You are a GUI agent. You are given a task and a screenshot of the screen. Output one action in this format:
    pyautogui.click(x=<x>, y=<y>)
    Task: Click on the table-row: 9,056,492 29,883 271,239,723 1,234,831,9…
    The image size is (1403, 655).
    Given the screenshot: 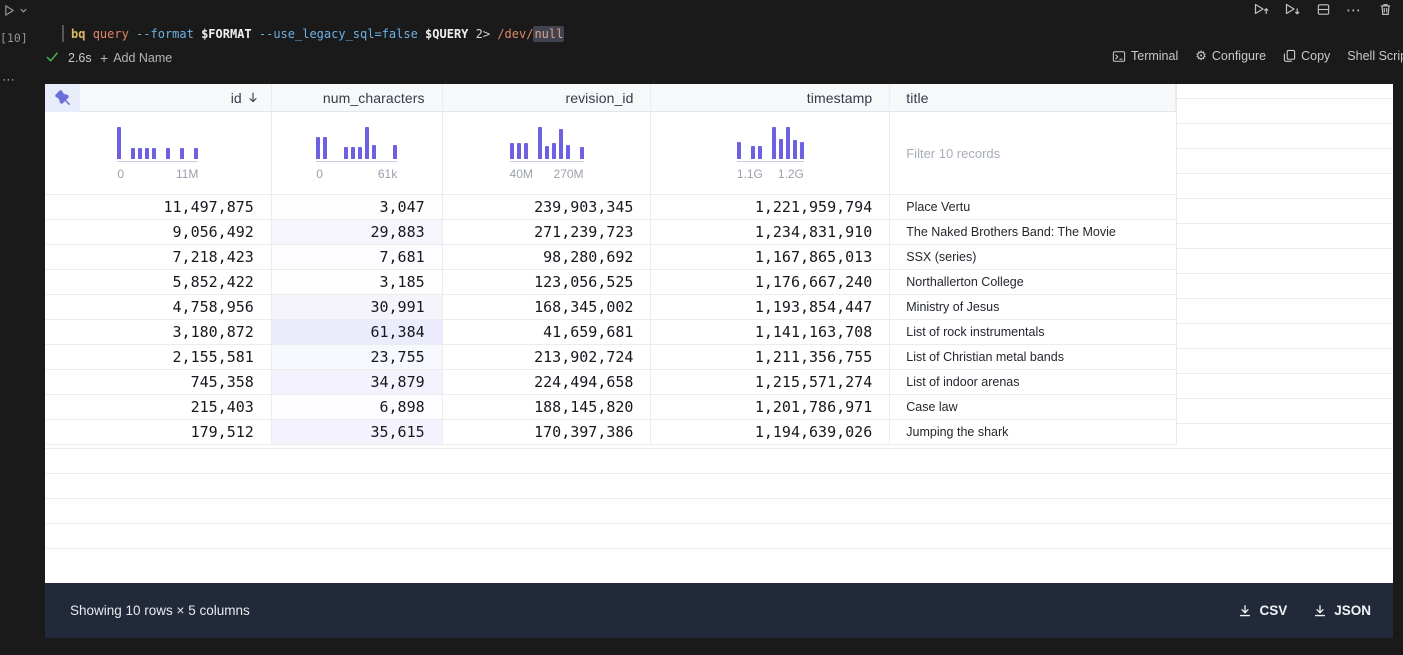 What is the action you would take?
    pyautogui.click(x=610, y=232)
    